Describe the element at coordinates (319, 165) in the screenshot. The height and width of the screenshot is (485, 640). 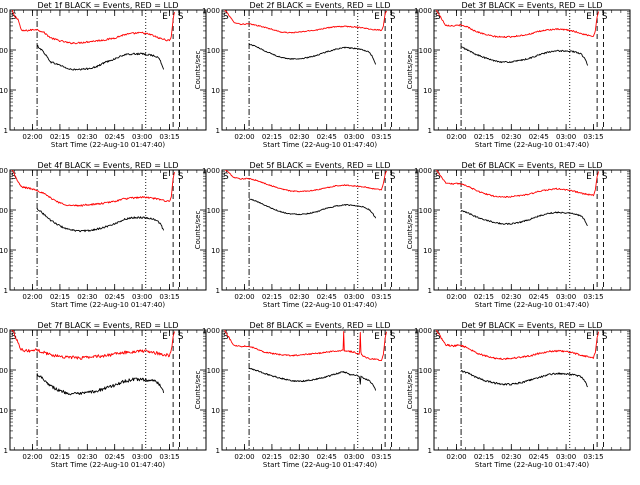
I see `panel-title: Det 5f BLACK = Events, RED = LLD` at that location.